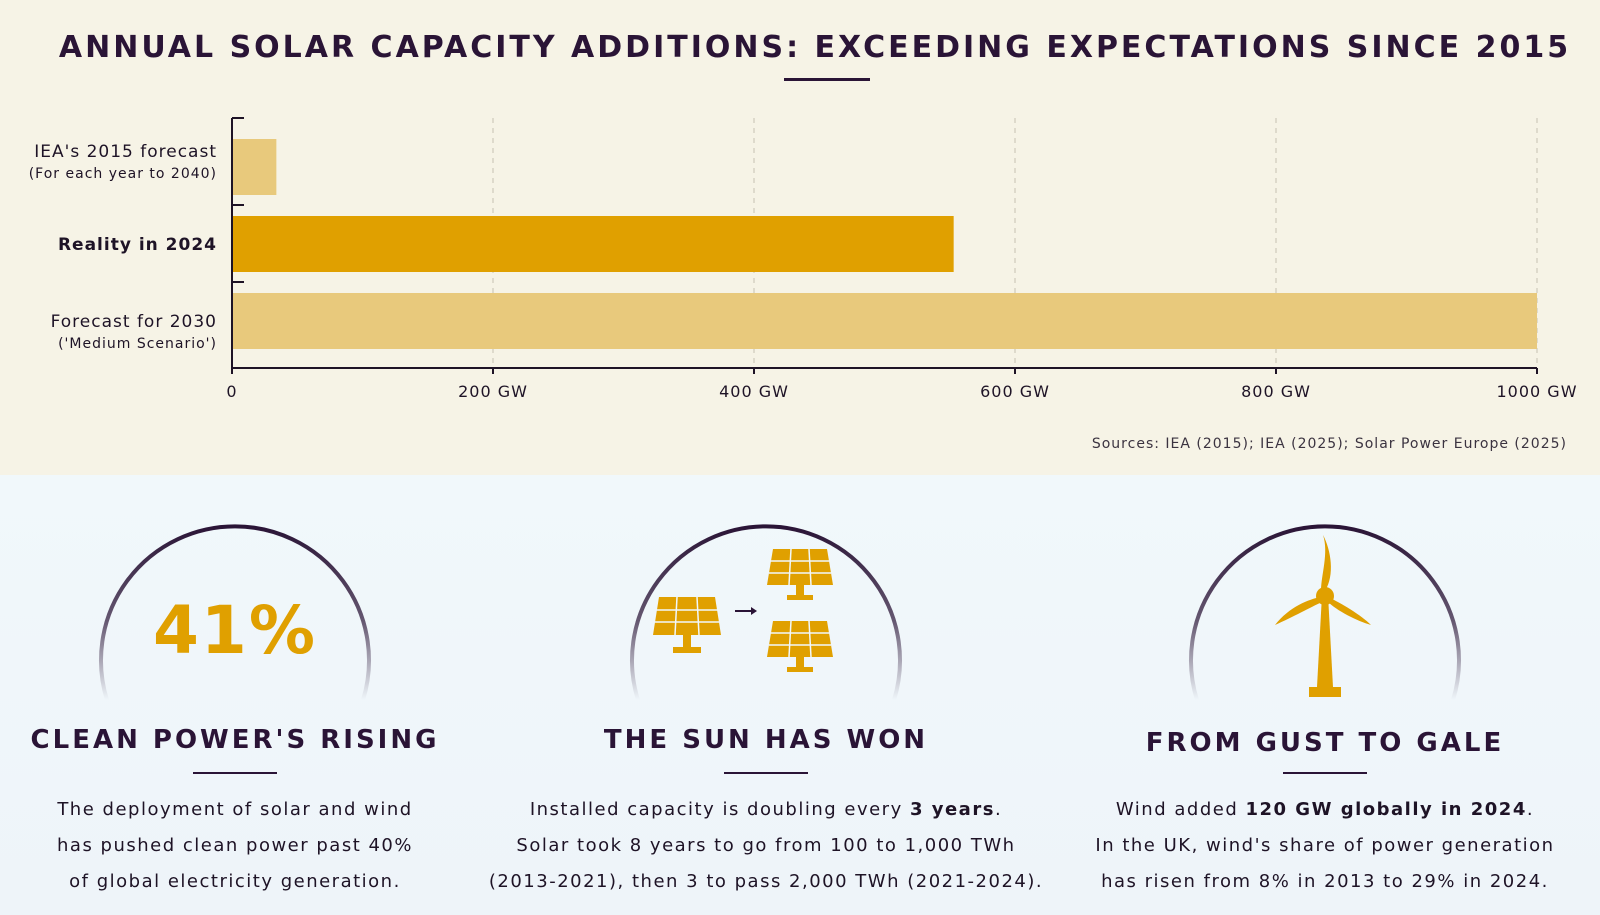 The image size is (1600, 915). I want to click on body-line: of global electricity generation., so click(235, 881).